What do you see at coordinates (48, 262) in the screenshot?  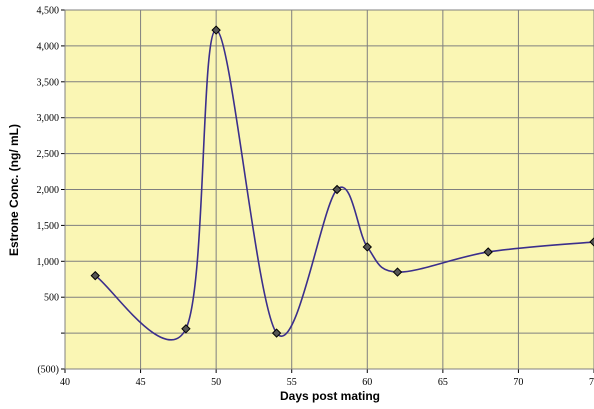 I see `y-tick-label: 1,000` at bounding box center [48, 262].